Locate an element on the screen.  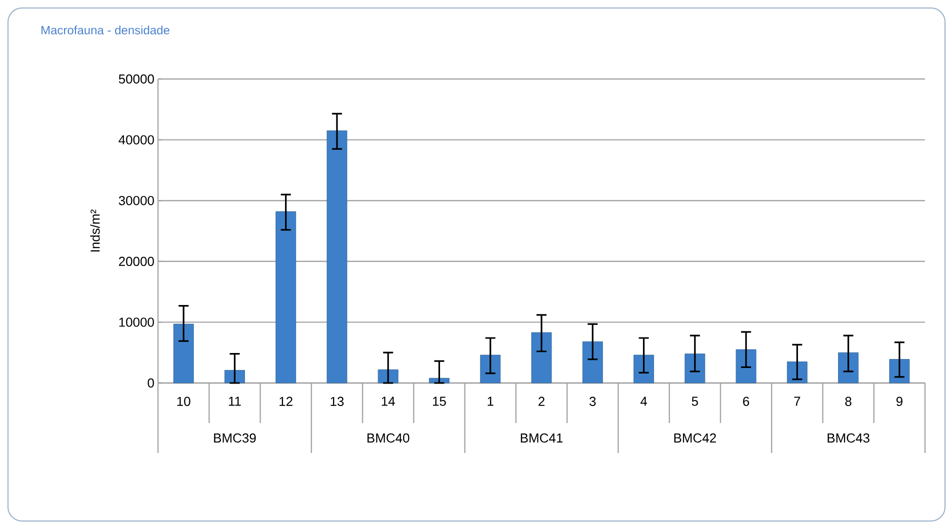
chart-title: Macrofauna - densidade is located at coordinates (106, 30).